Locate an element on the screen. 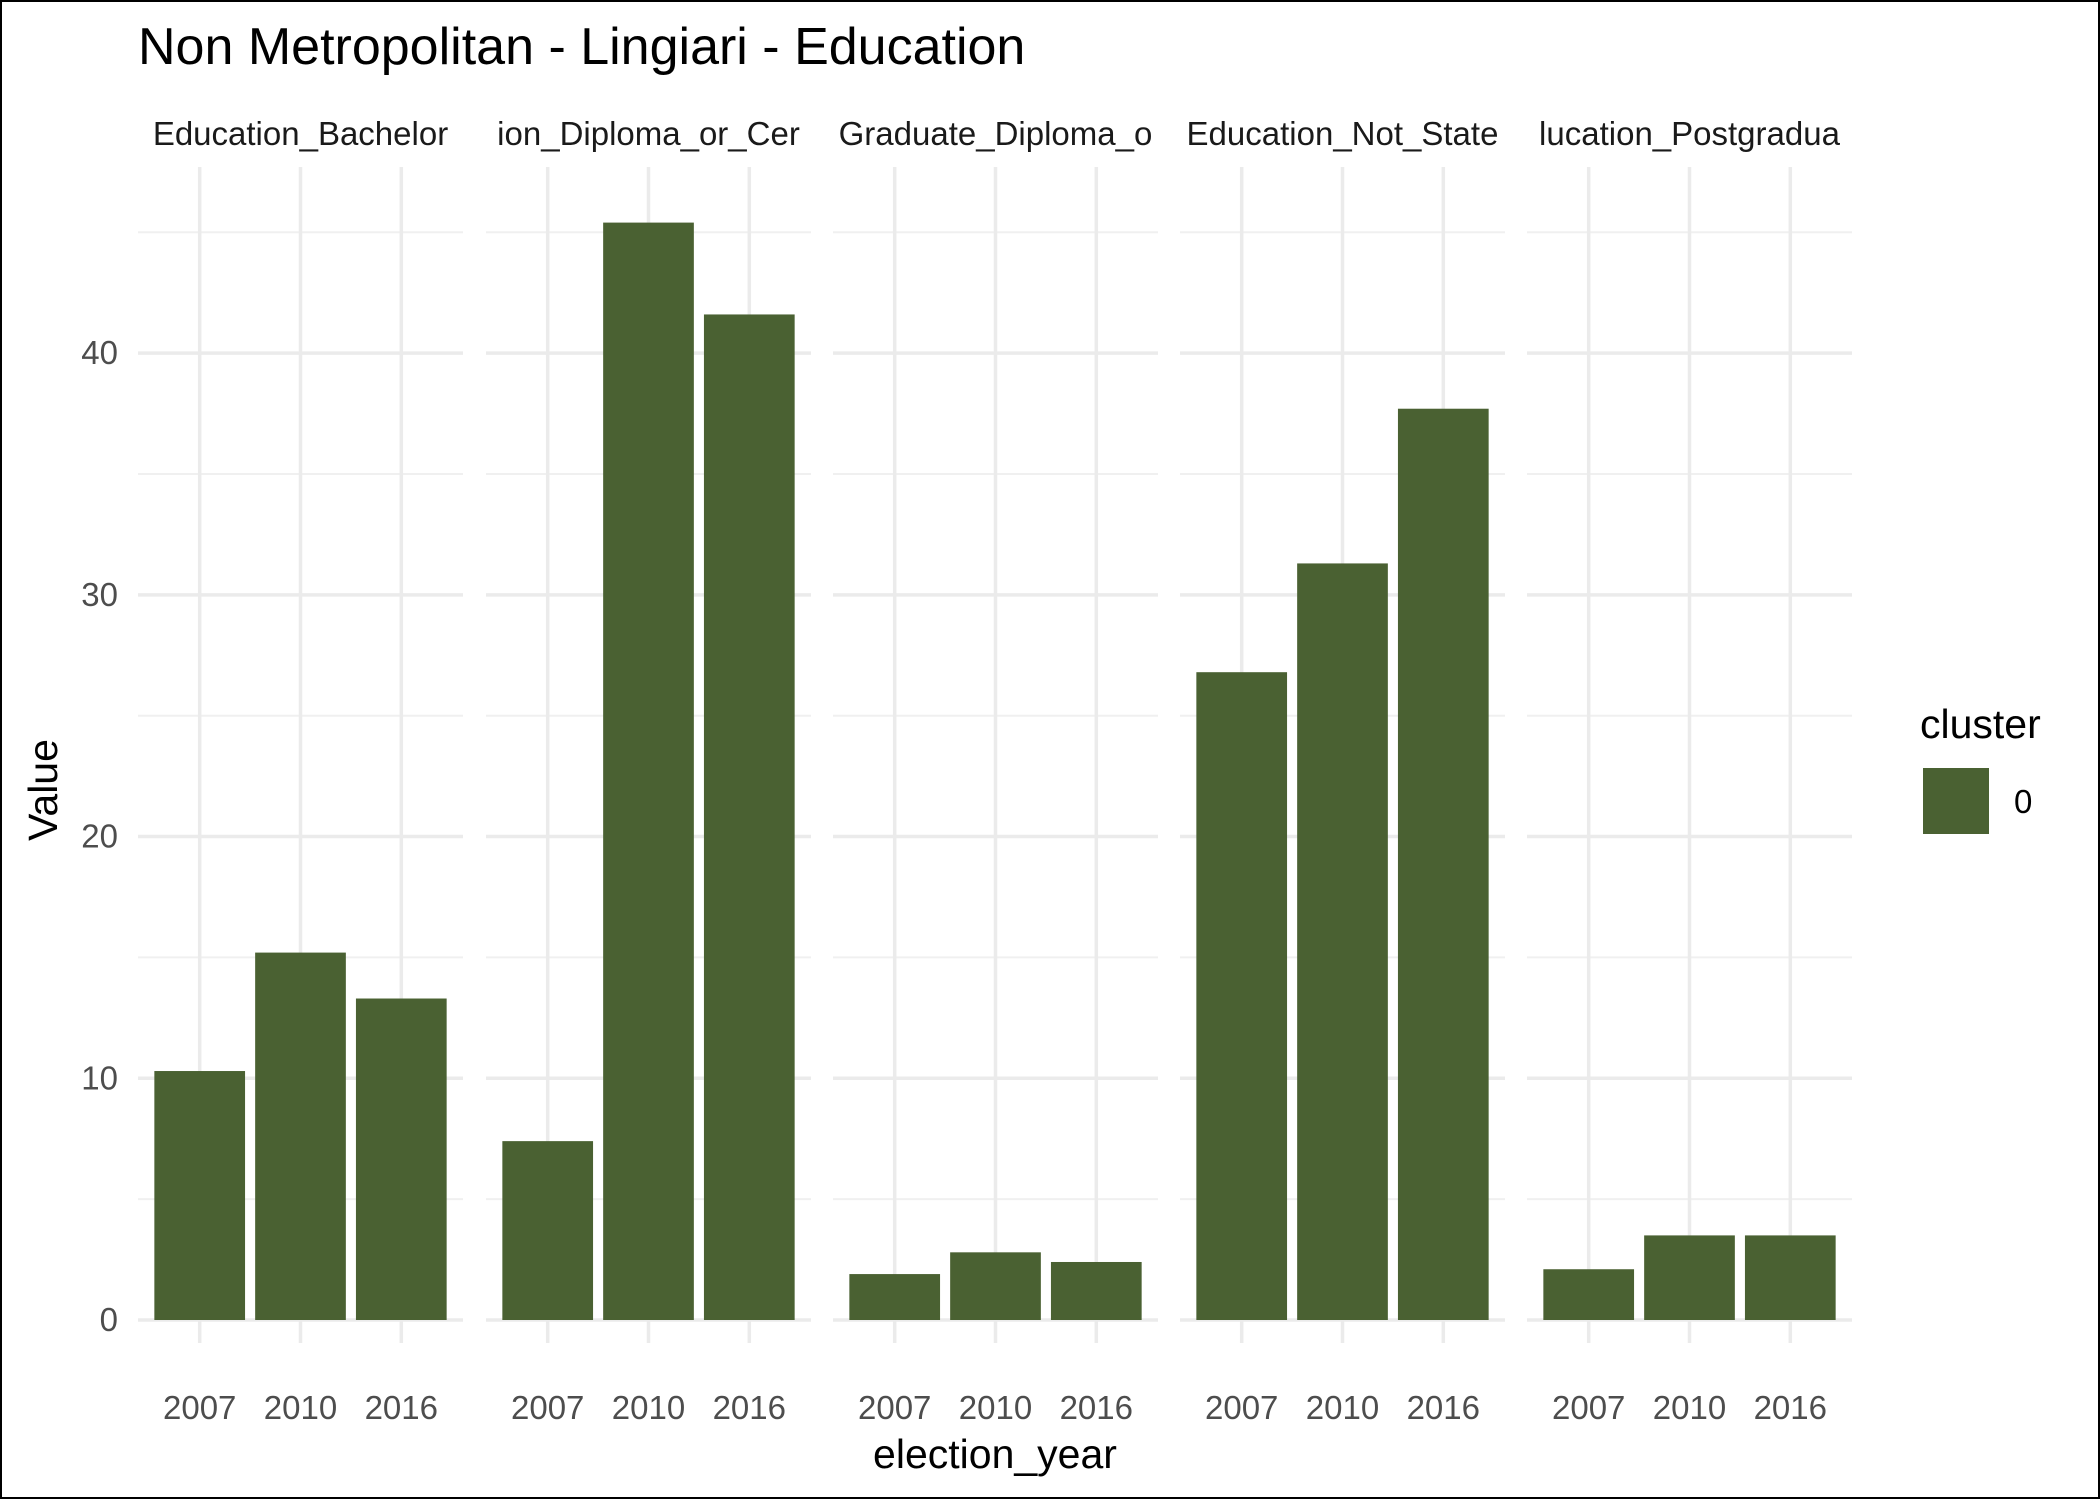 The height and width of the screenshot is (1502, 2100). legend-title: cluster is located at coordinates (1980, 724).